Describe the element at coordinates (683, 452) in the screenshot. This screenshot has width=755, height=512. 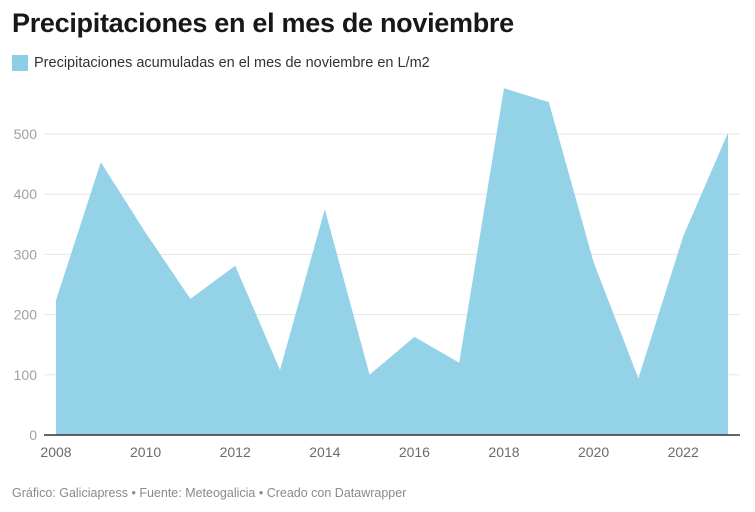
I see `x-tick-label: 2022` at that location.